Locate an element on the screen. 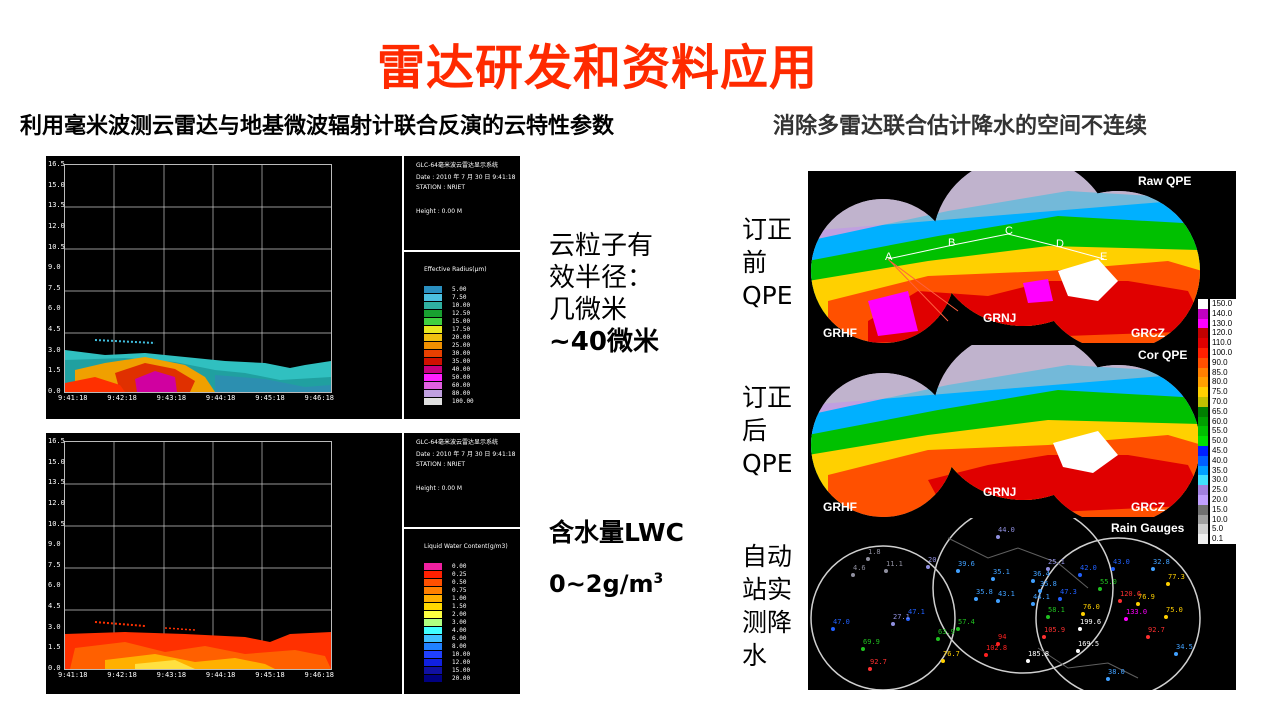 This screenshot has height=720, width=1280. legend-value: 40.00 is located at coordinates (461, 369).